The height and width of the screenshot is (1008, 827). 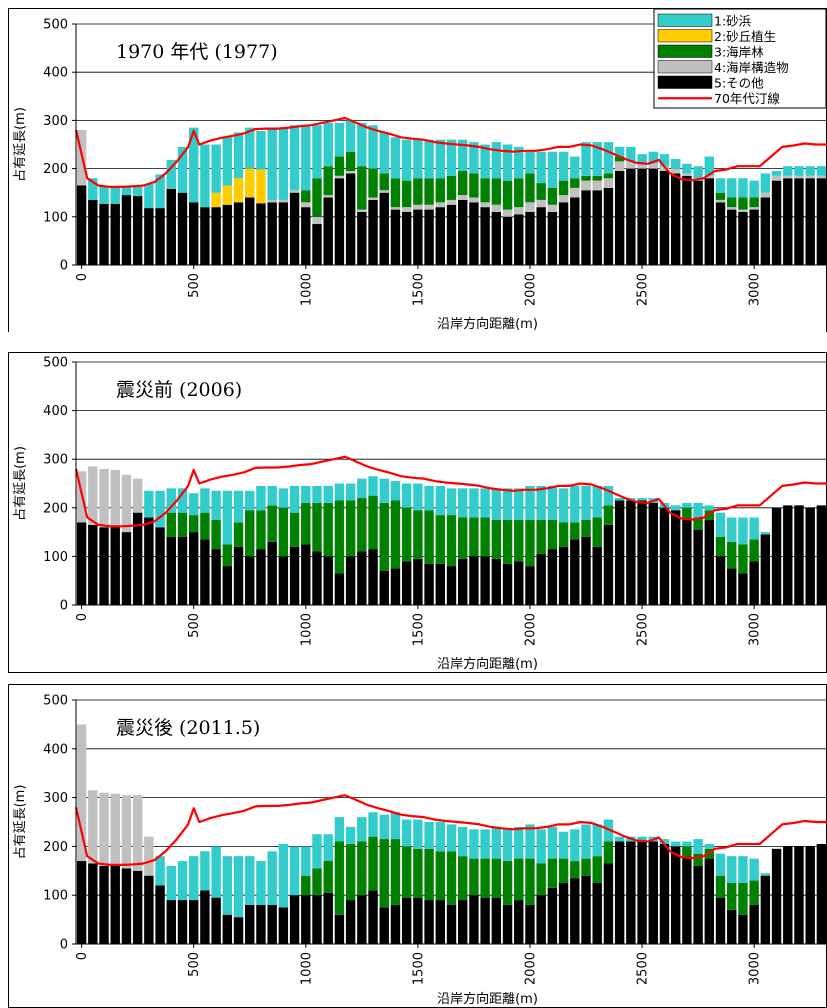 I want to click on x-tick-label: 0, so click(x=82, y=617).